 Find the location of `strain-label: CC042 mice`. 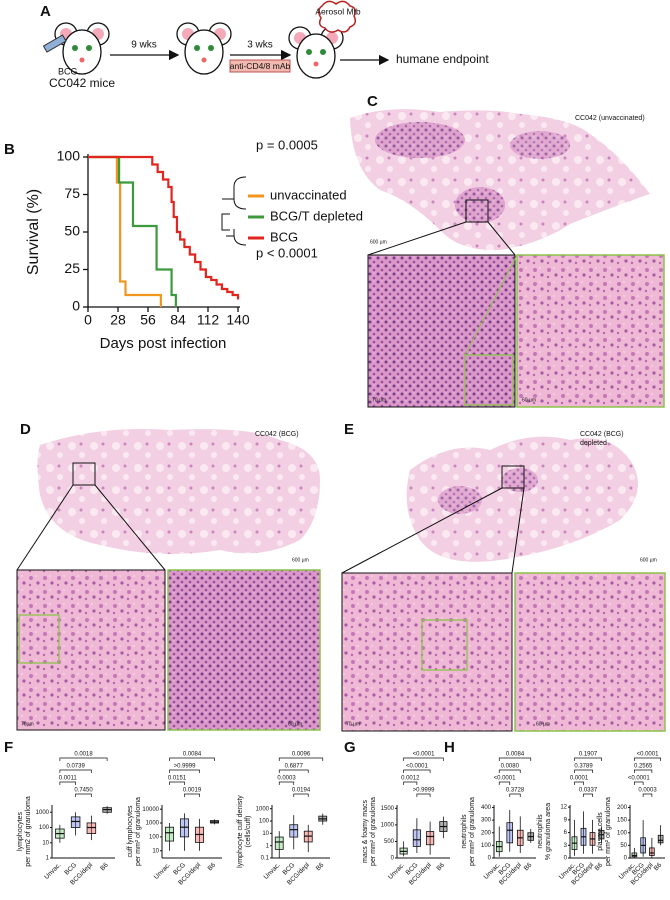

strain-label: CC042 mice is located at coordinates (82, 83).